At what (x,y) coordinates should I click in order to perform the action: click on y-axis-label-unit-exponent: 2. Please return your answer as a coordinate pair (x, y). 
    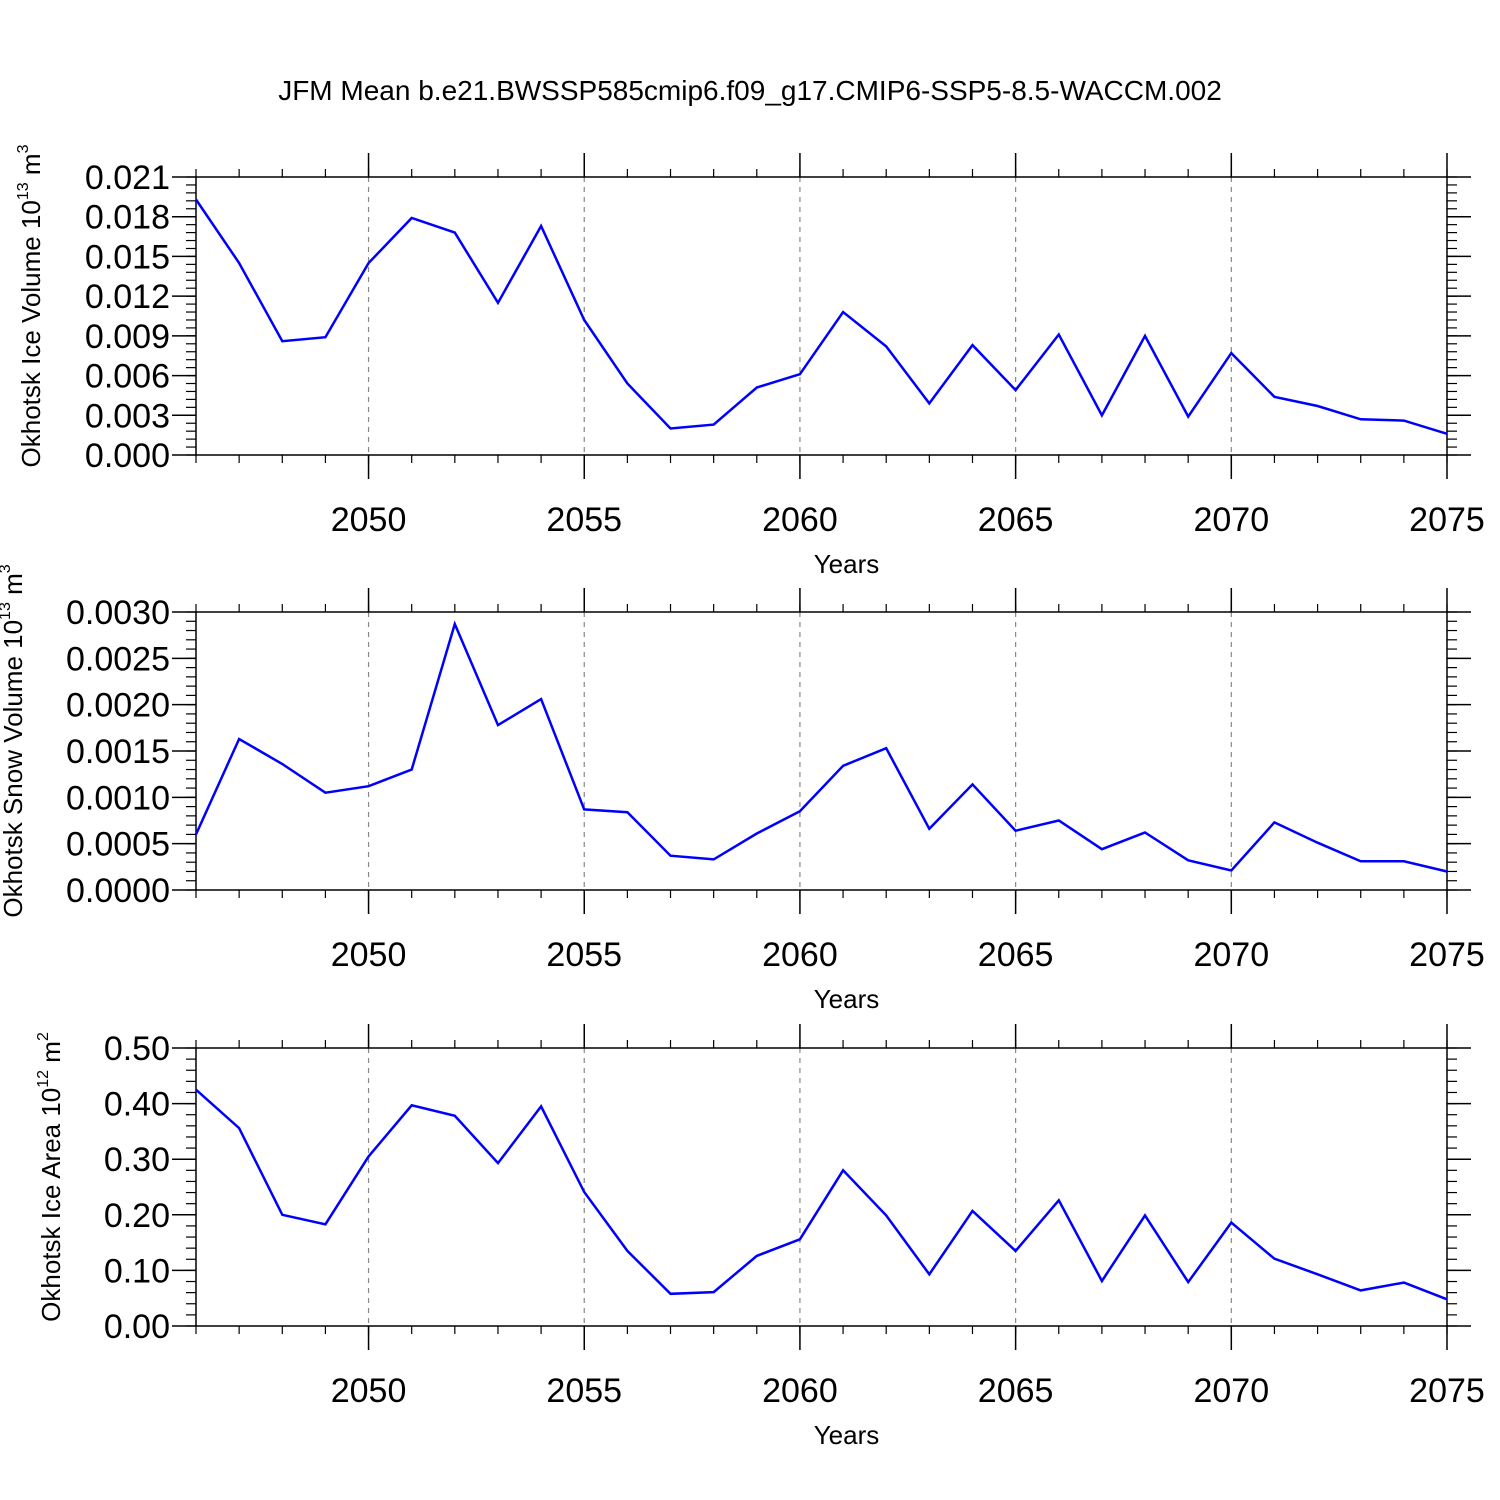
    Looking at the image, I should click on (43, 1036).